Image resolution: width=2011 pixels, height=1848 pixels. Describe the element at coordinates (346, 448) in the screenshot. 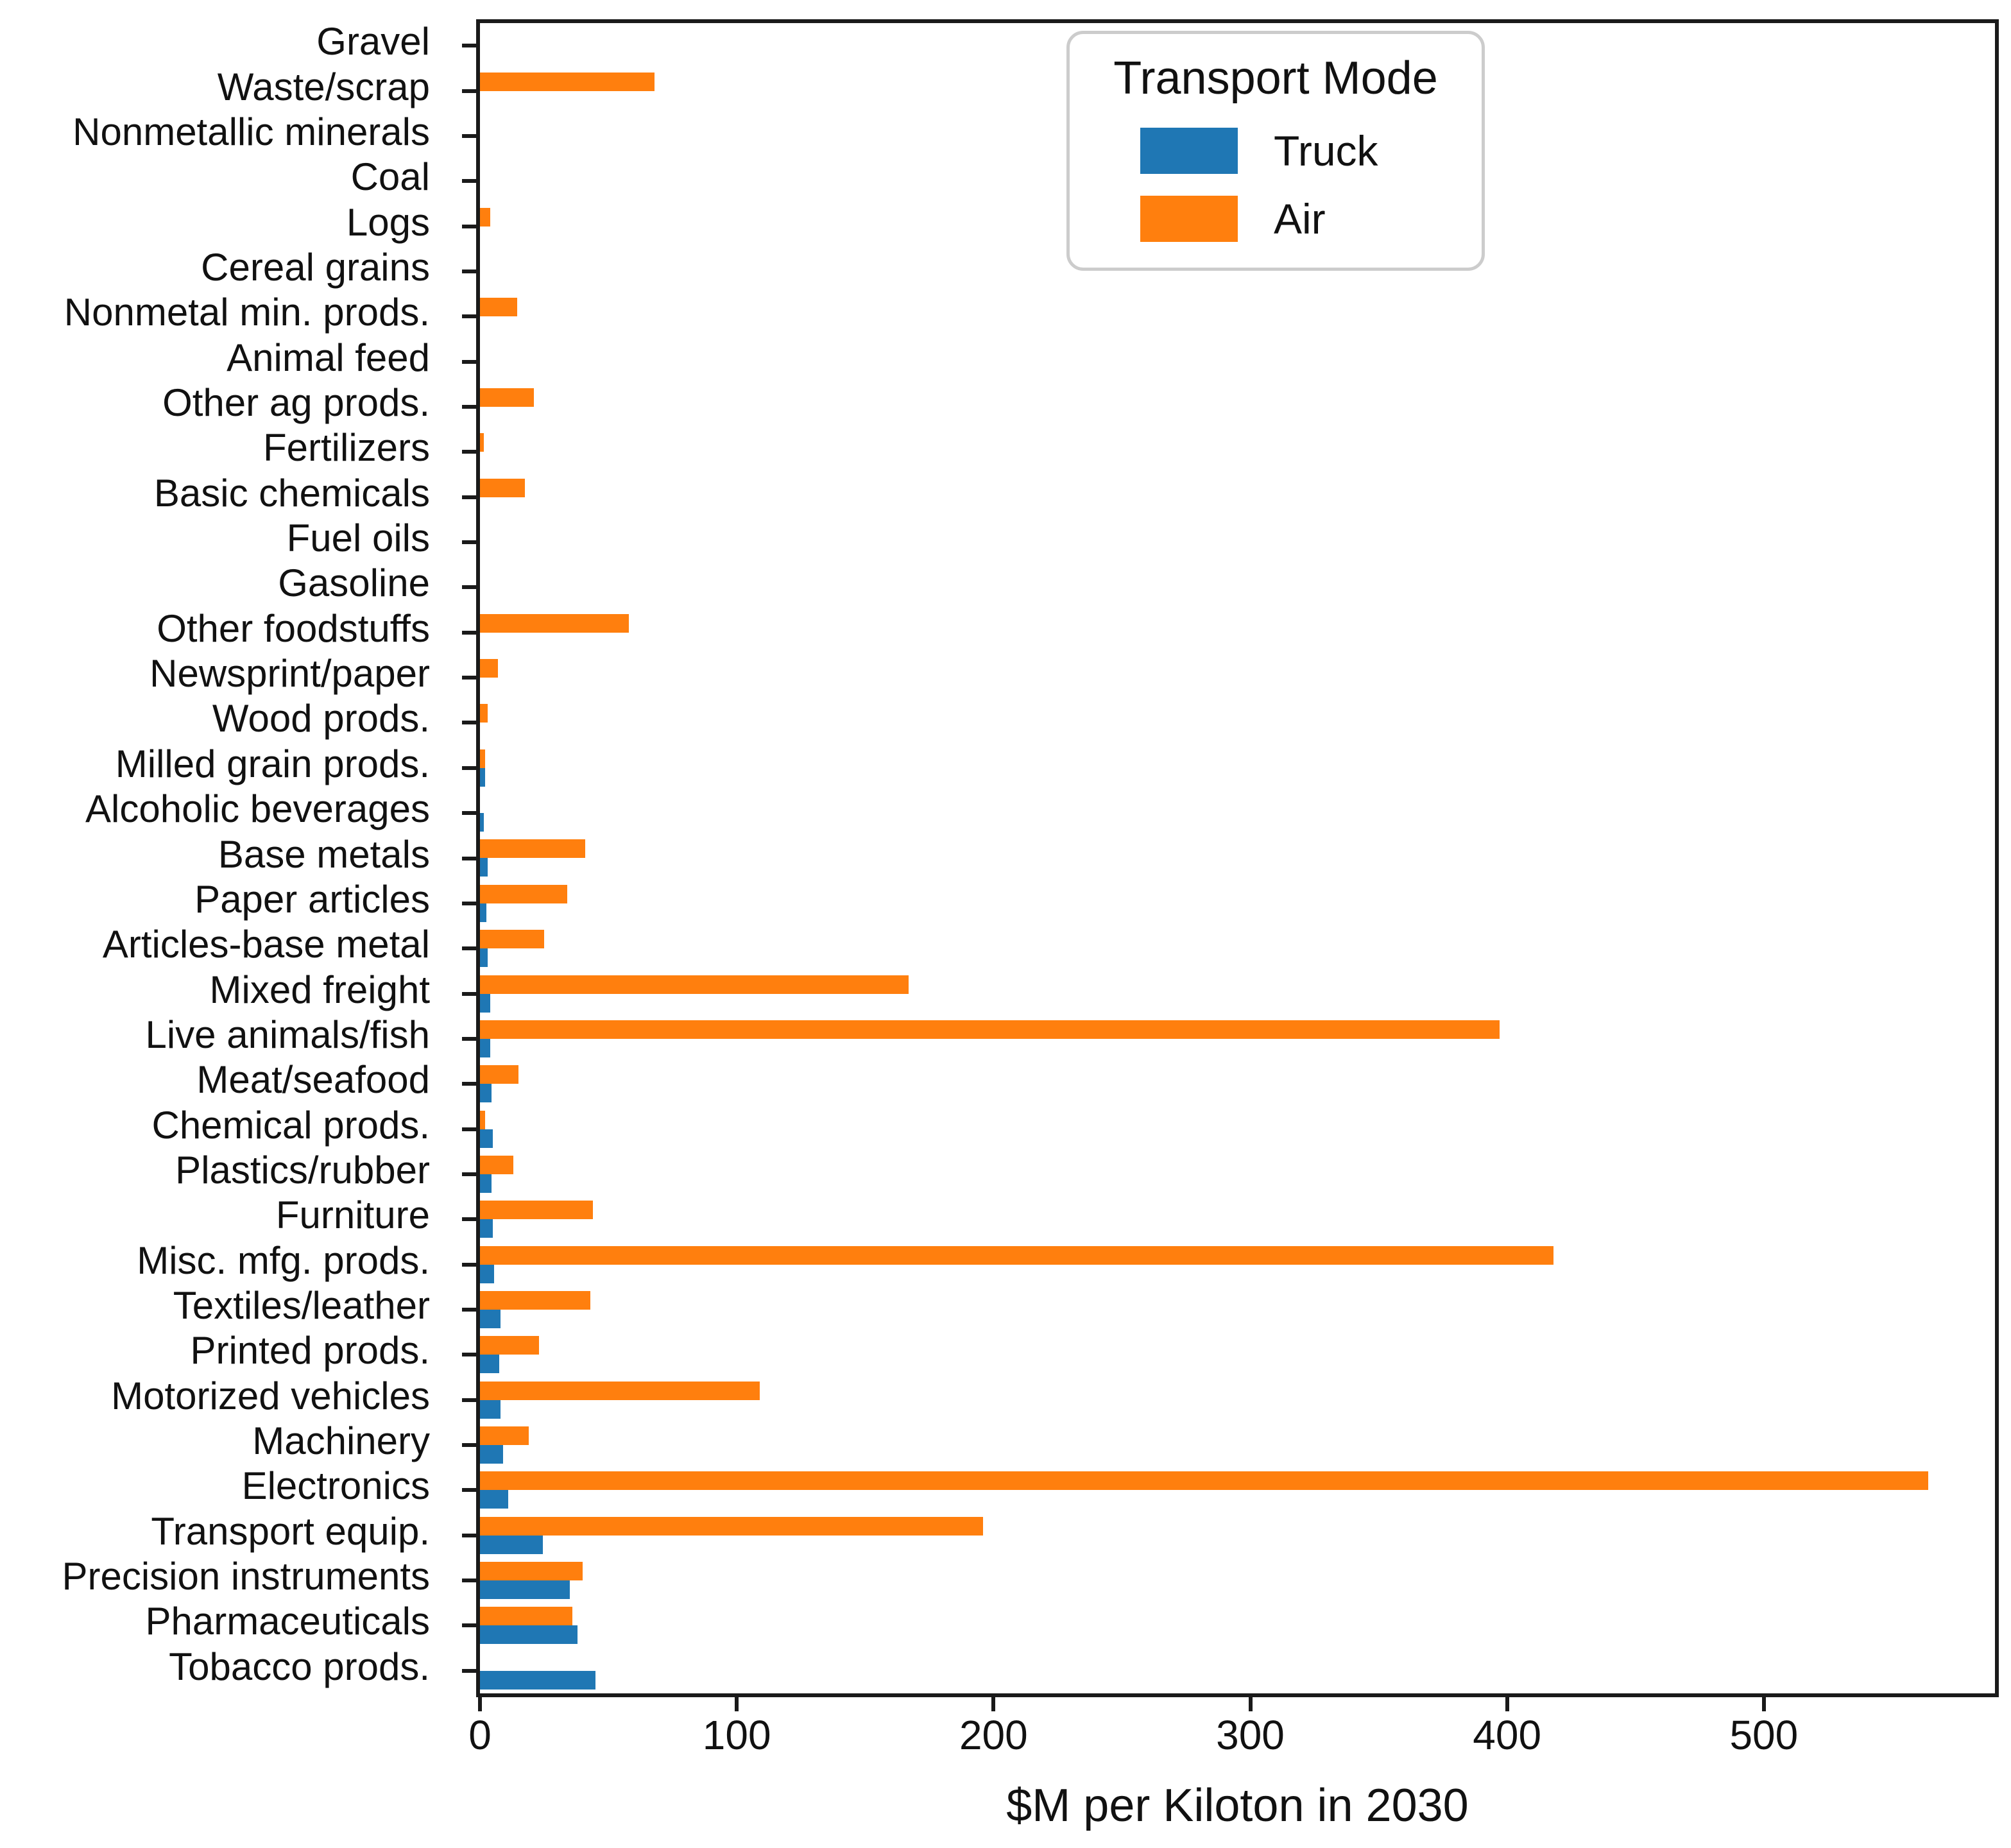

I see `category-label: Fertilizers` at that location.